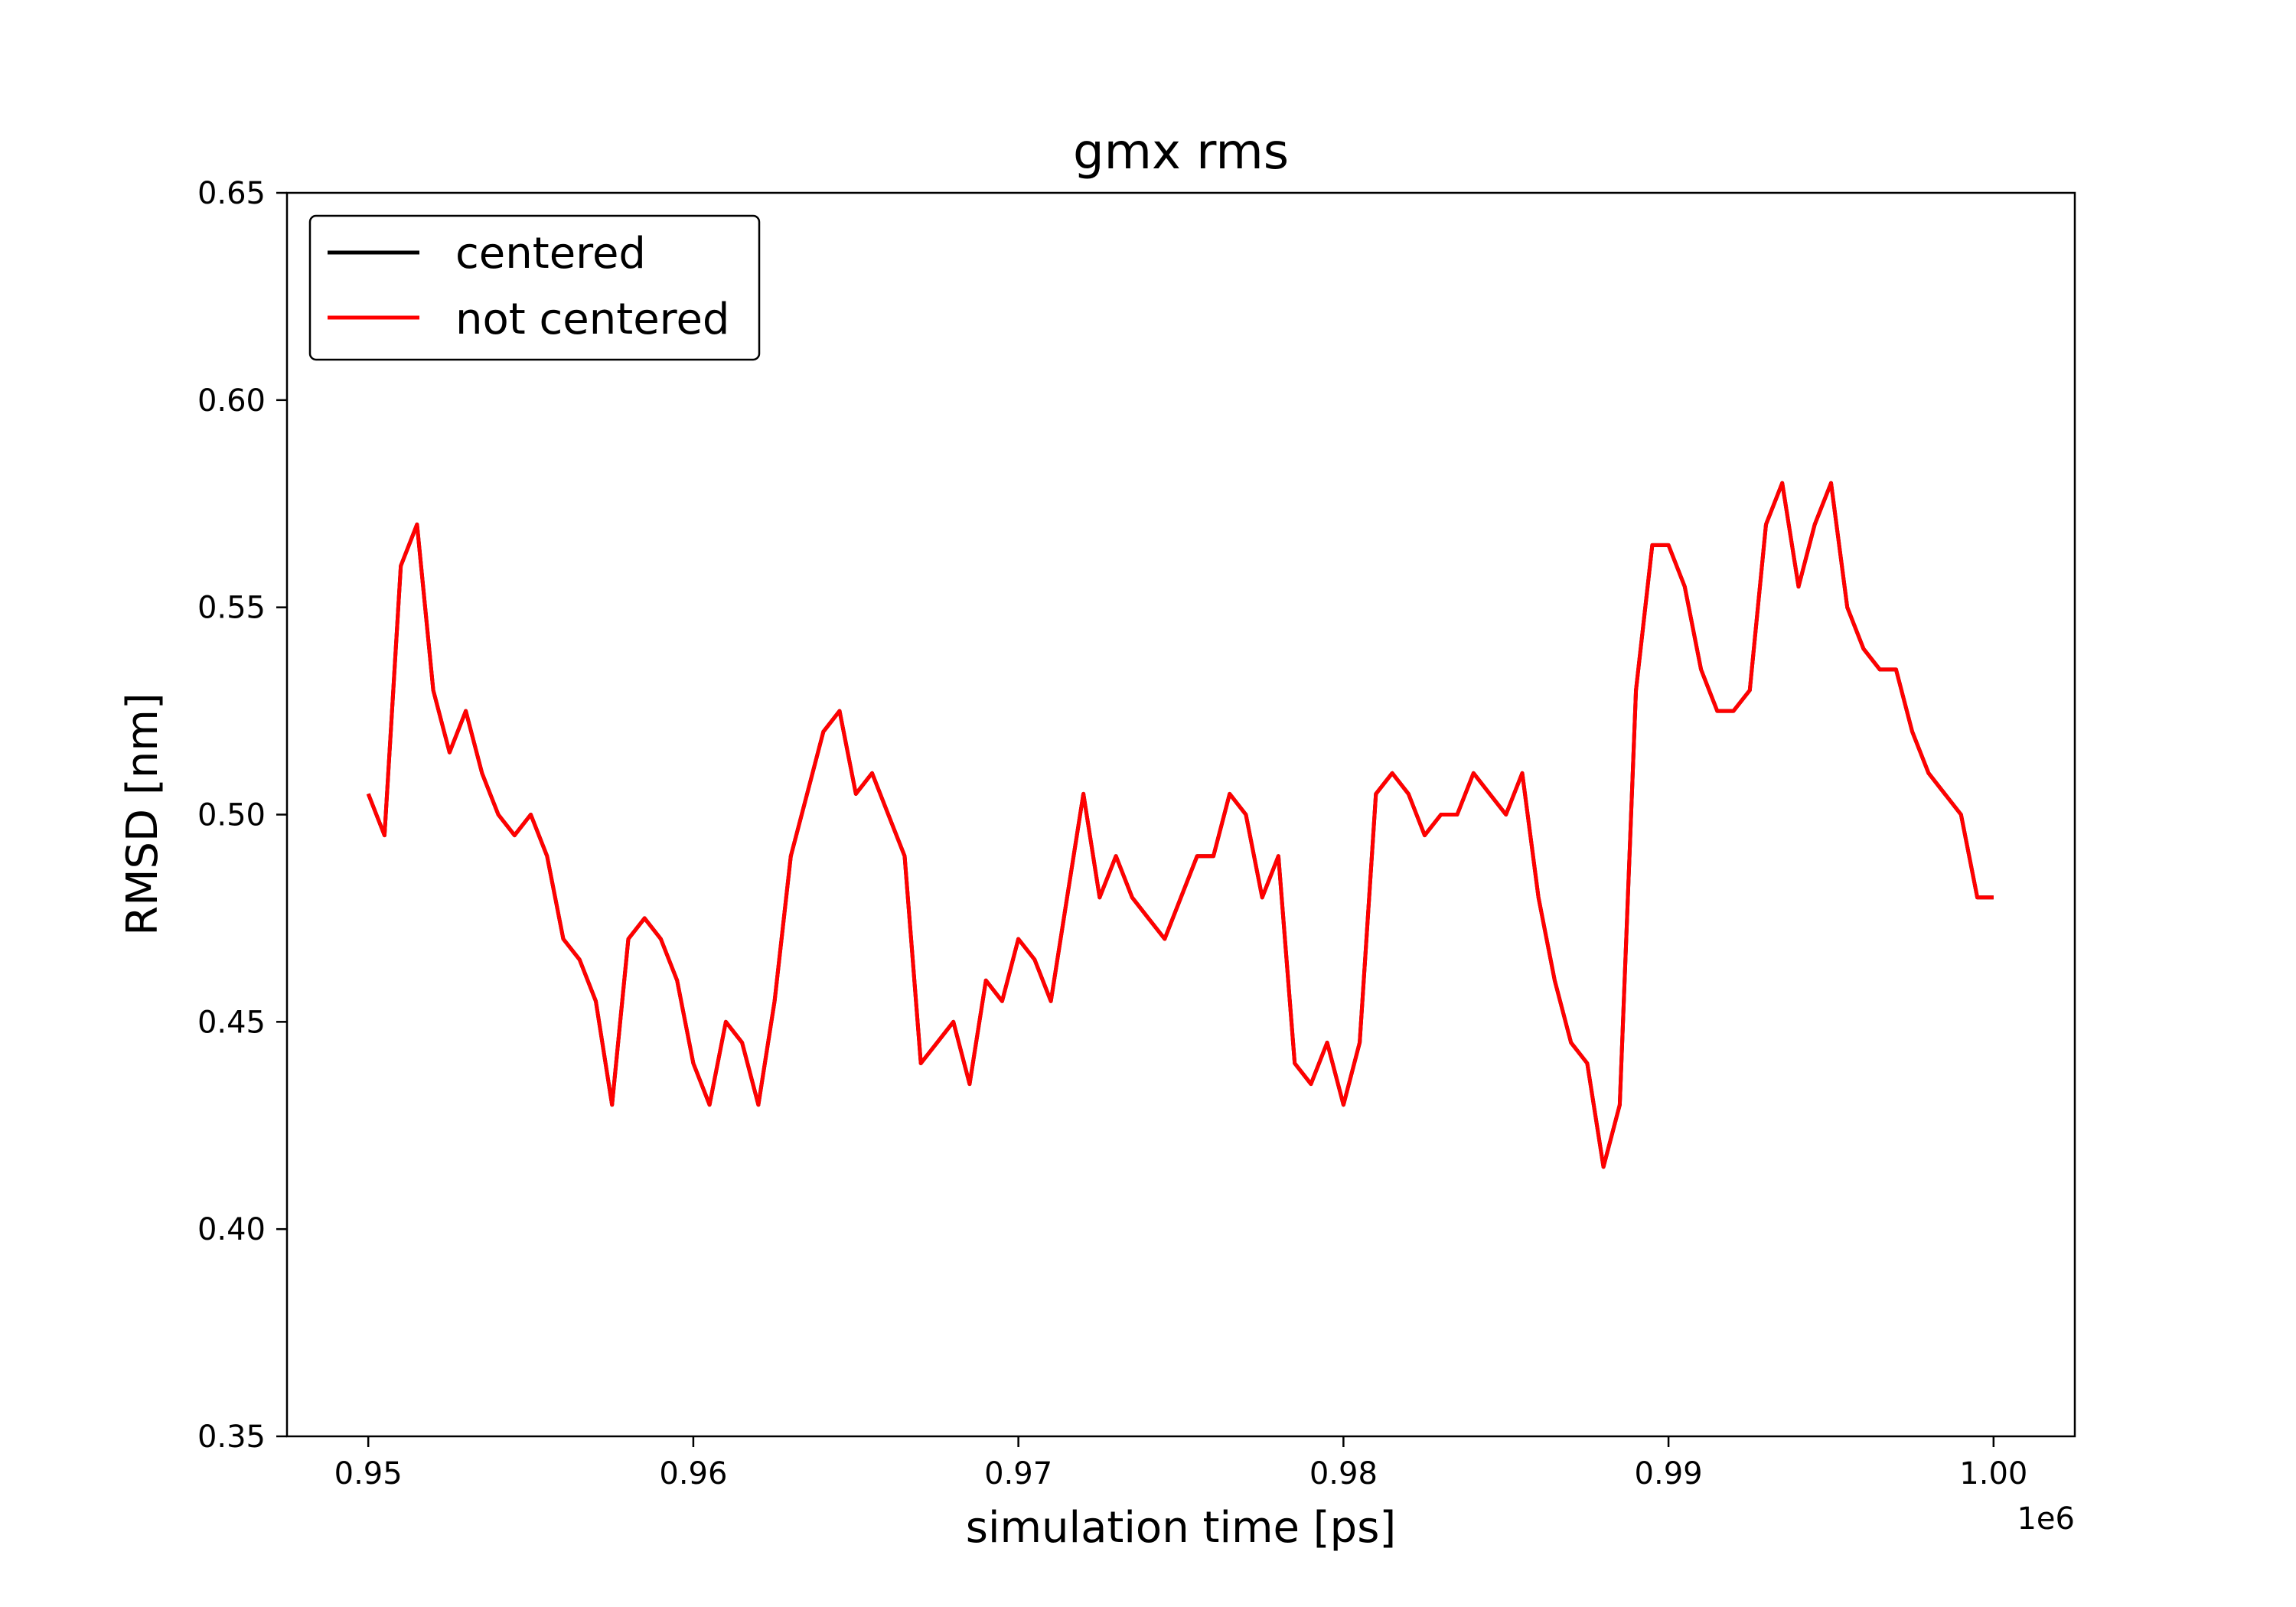  Describe the element at coordinates (231, 193) in the screenshot. I see `y-tick-label: 0.65` at that location.